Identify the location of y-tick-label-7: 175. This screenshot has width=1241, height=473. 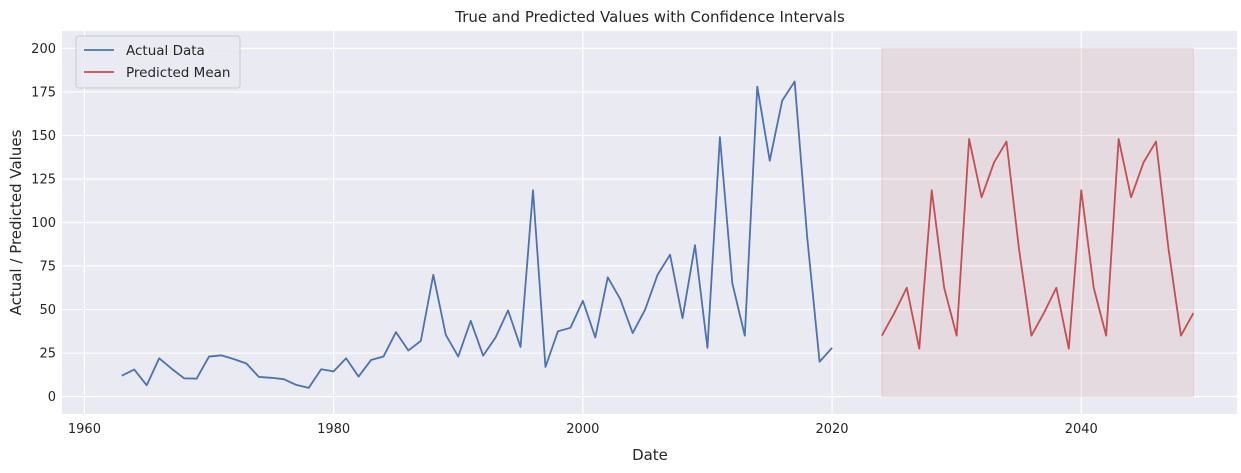
(43, 92).